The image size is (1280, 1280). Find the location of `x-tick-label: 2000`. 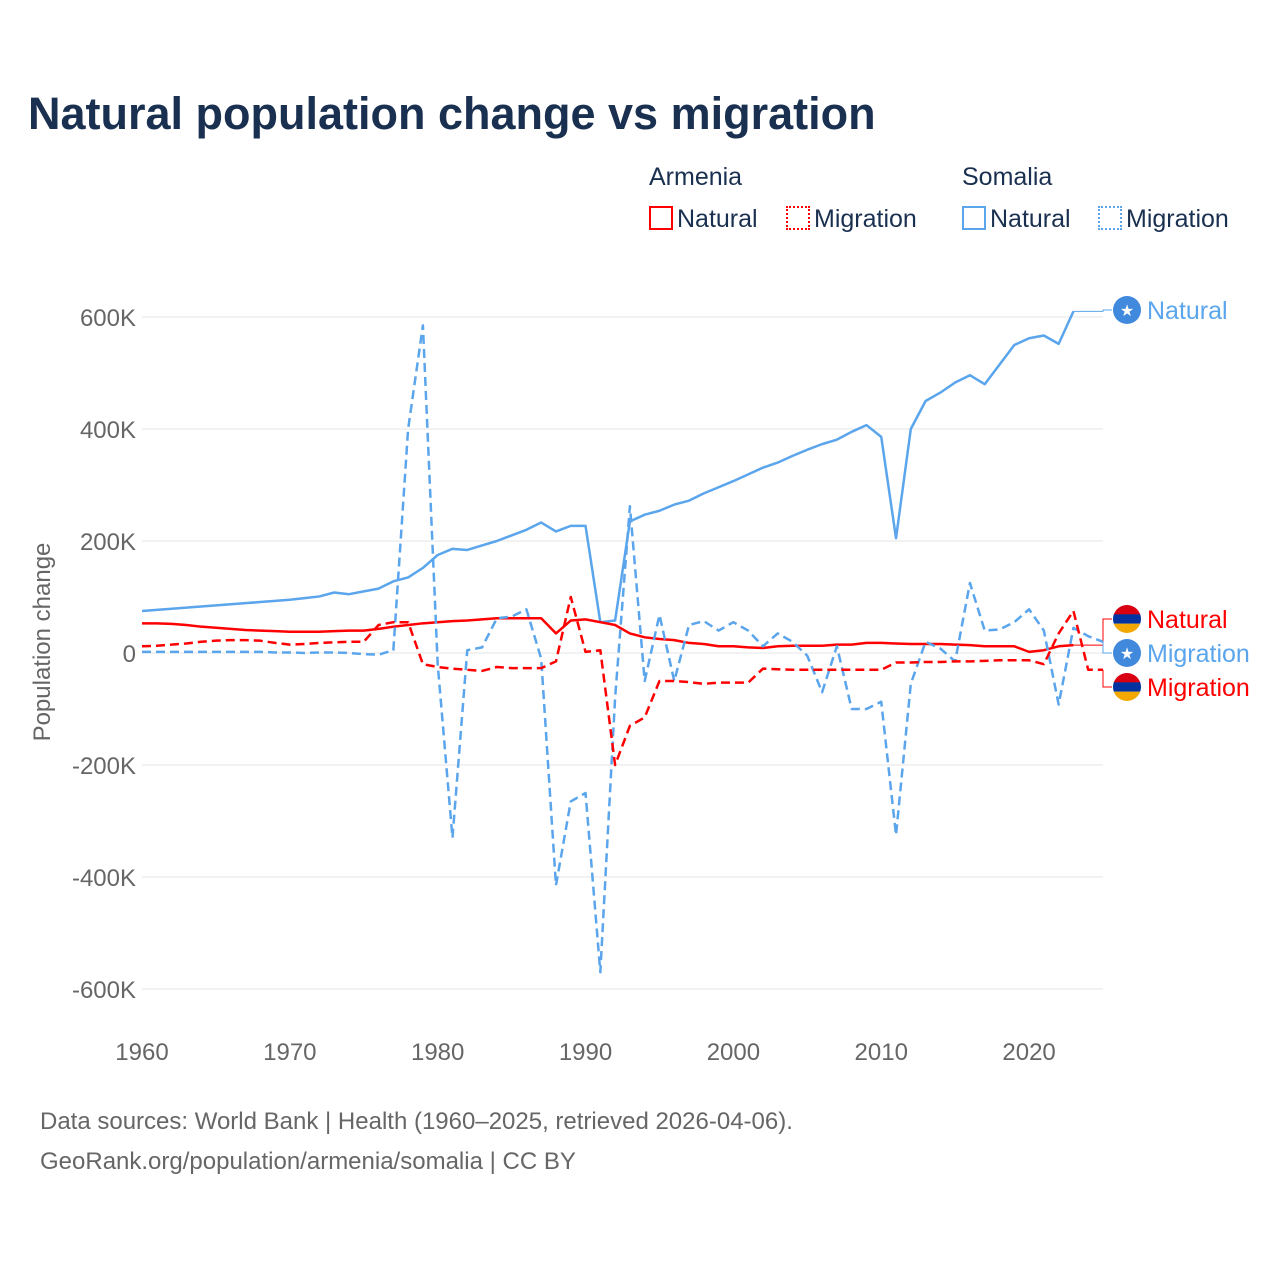

x-tick-label: 2000 is located at coordinates (733, 1052).